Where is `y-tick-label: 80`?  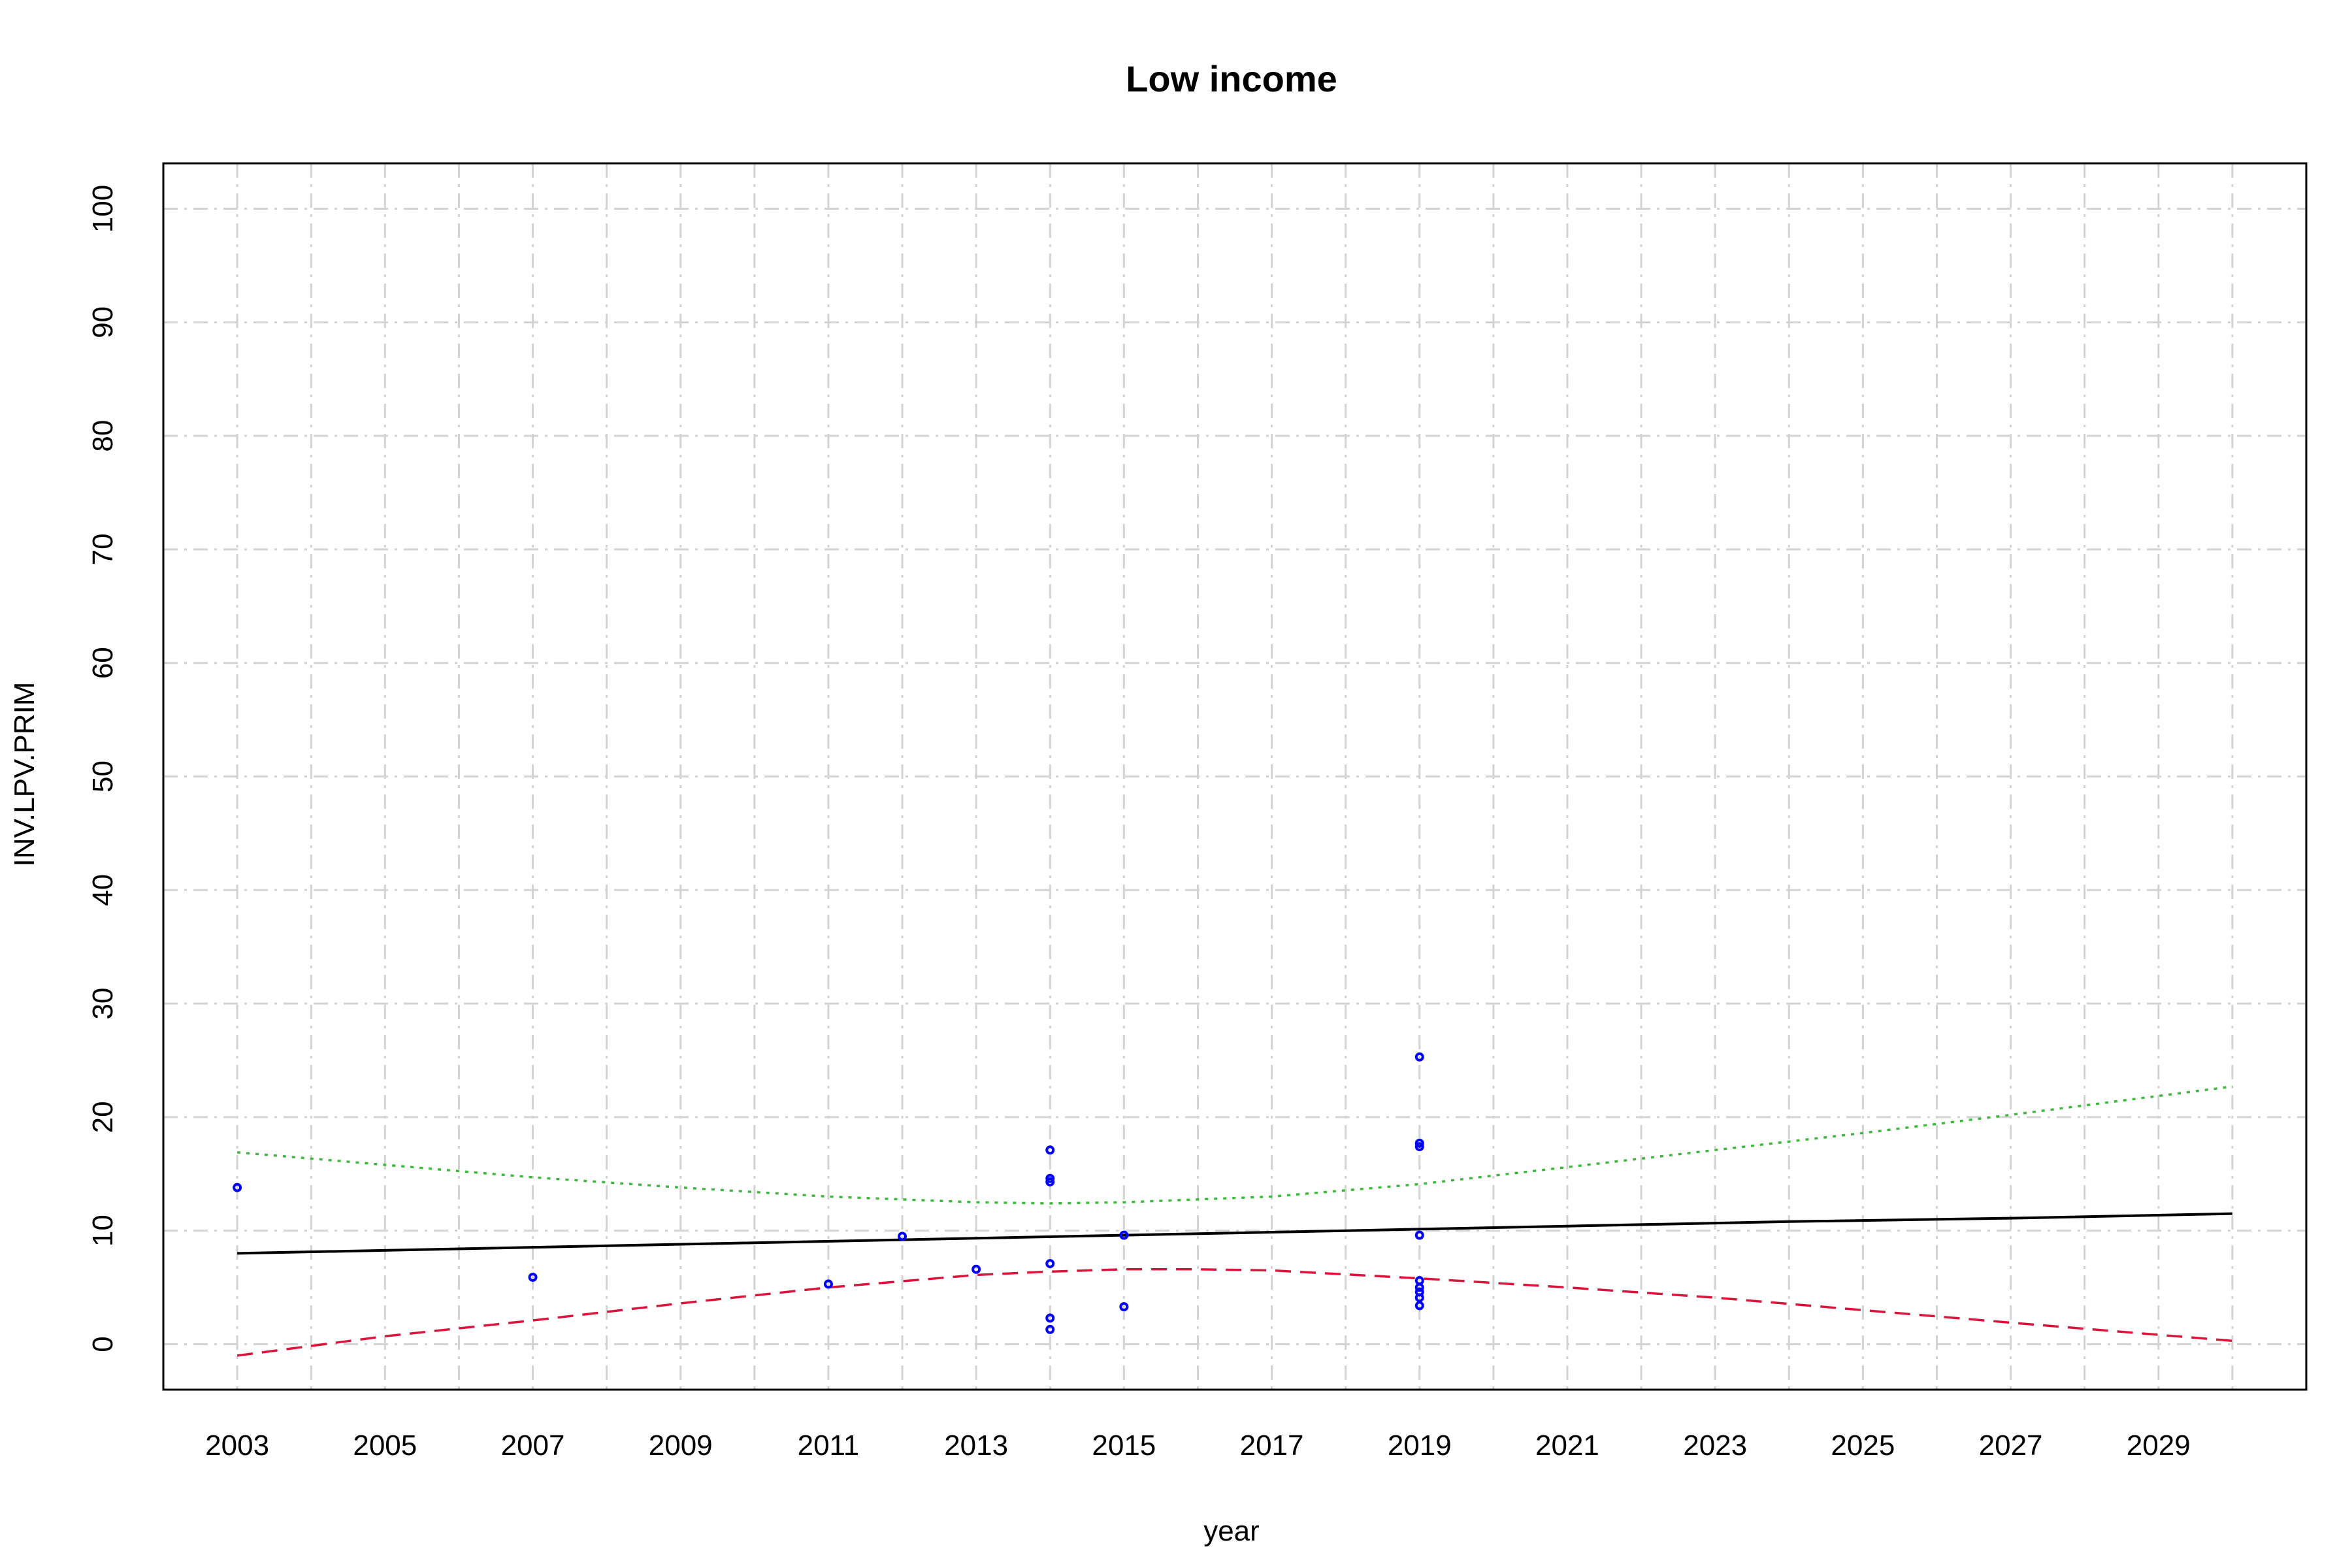
y-tick-label: 80 is located at coordinates (103, 436).